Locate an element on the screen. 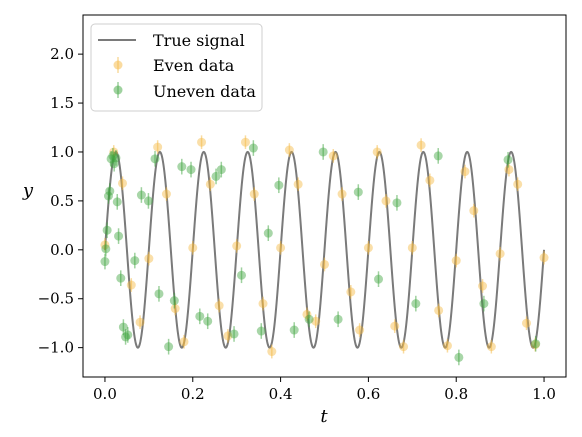 The height and width of the screenshot is (437, 582). y-tick-label: −1.0 is located at coordinates (56, 348).